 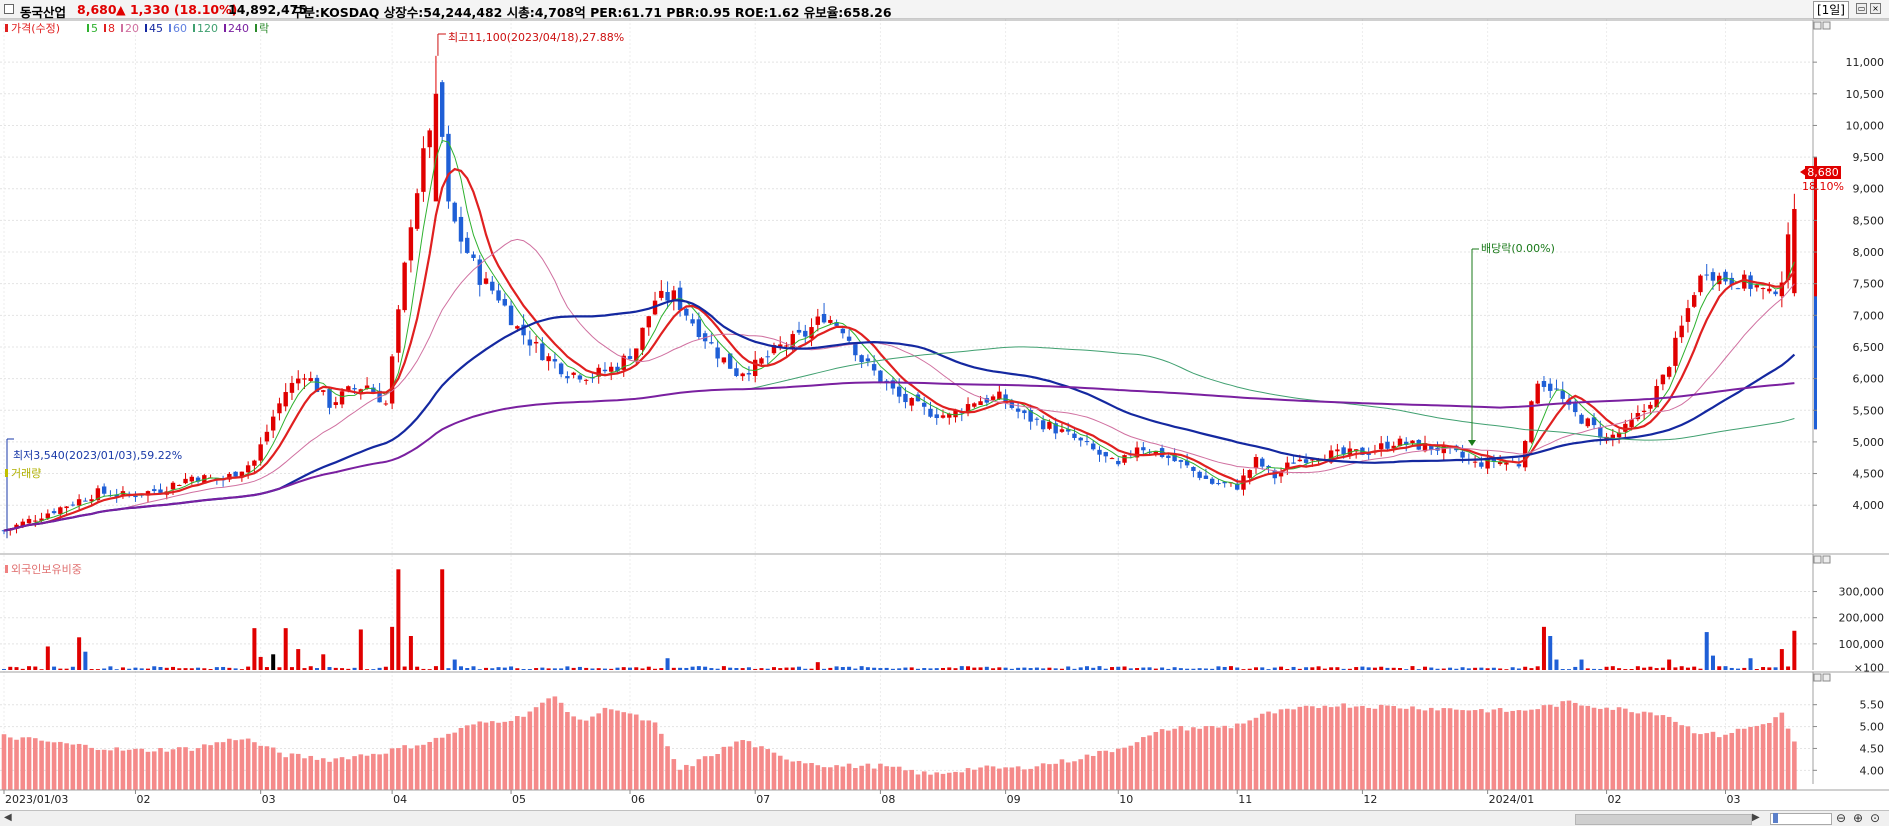 I want to click on zoom-in-icon: ⊕, so click(x=1858, y=818).